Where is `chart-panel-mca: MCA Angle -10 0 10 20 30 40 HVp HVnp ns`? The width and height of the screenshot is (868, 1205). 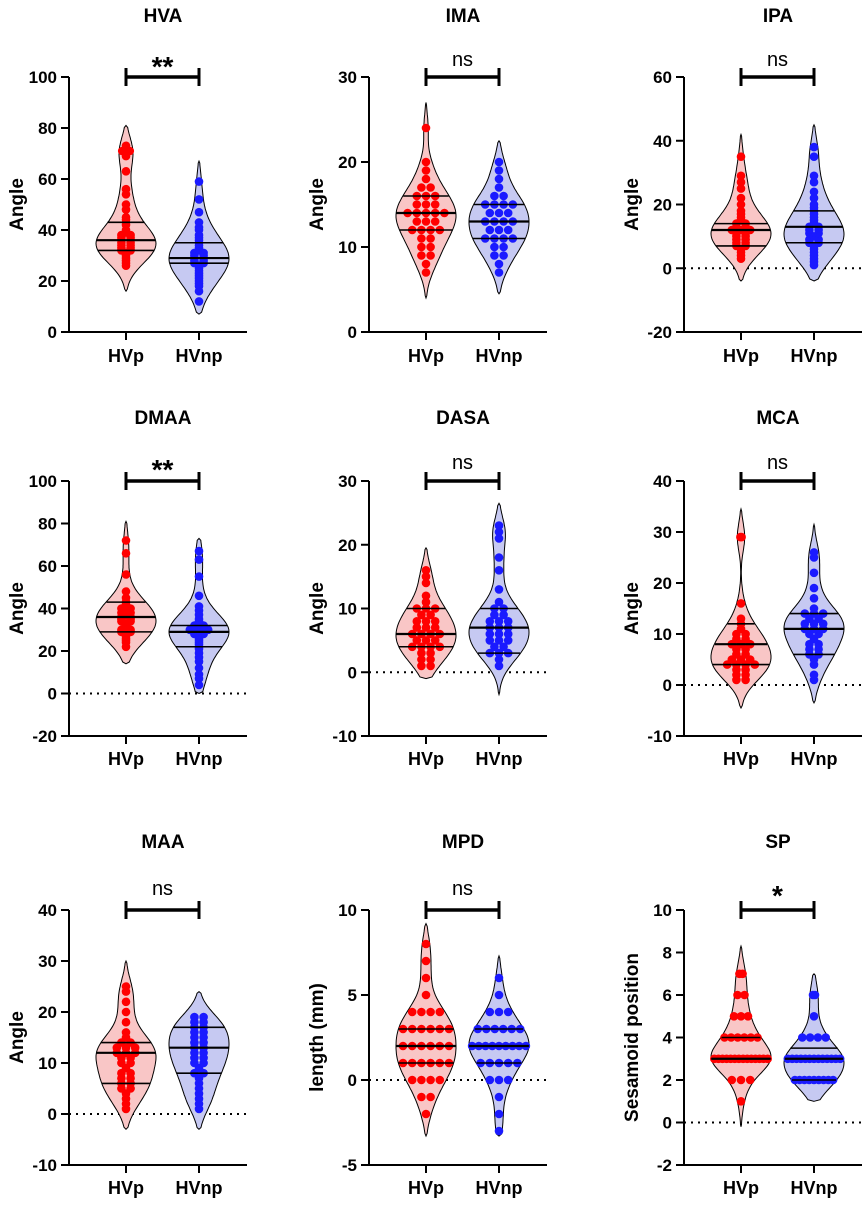 chart-panel-mca: MCA Angle -10 0 10 20 30 40 HVp HVnp ns is located at coordinates (742, 588).